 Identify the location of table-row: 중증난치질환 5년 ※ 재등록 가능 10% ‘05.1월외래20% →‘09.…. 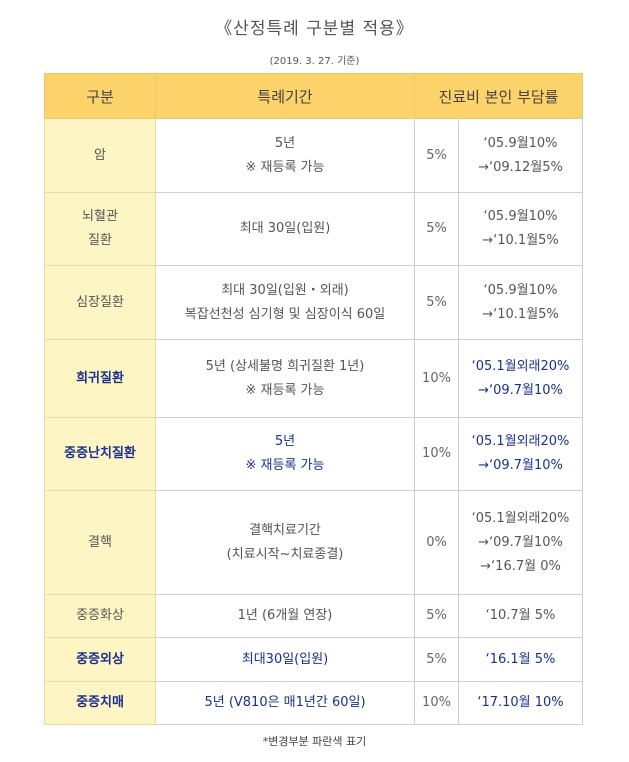
(313, 454).